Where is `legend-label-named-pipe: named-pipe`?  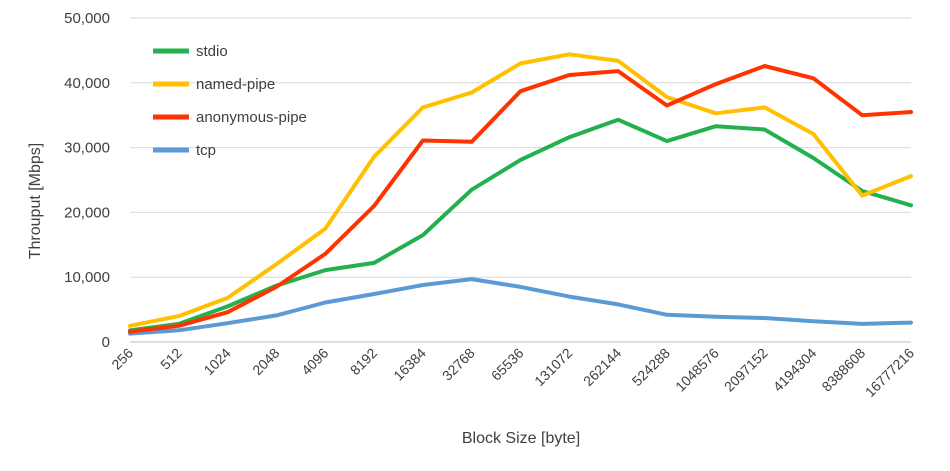
legend-label-named-pipe: named-pipe is located at coordinates (235, 84).